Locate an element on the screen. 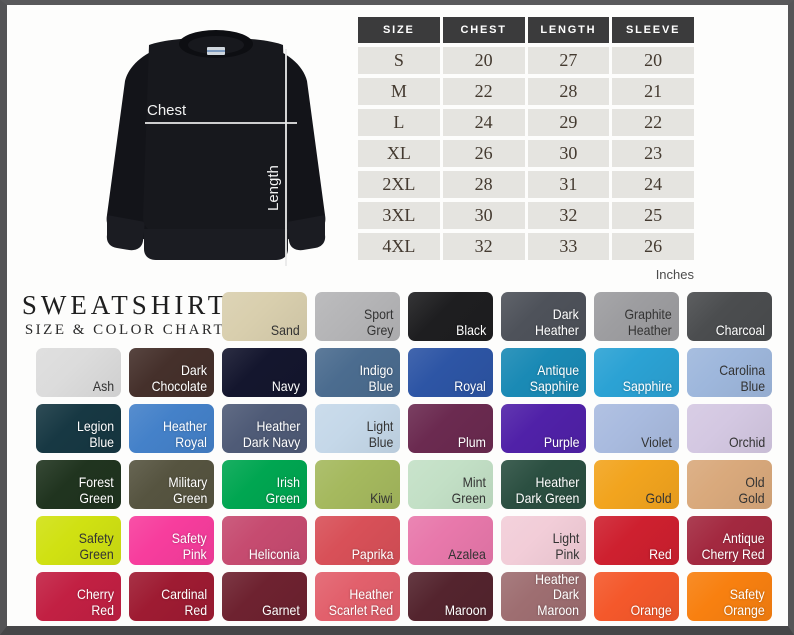 The height and width of the screenshot is (635, 794). sweatshirt-diagram: Chest Length is located at coordinates (216, 148).